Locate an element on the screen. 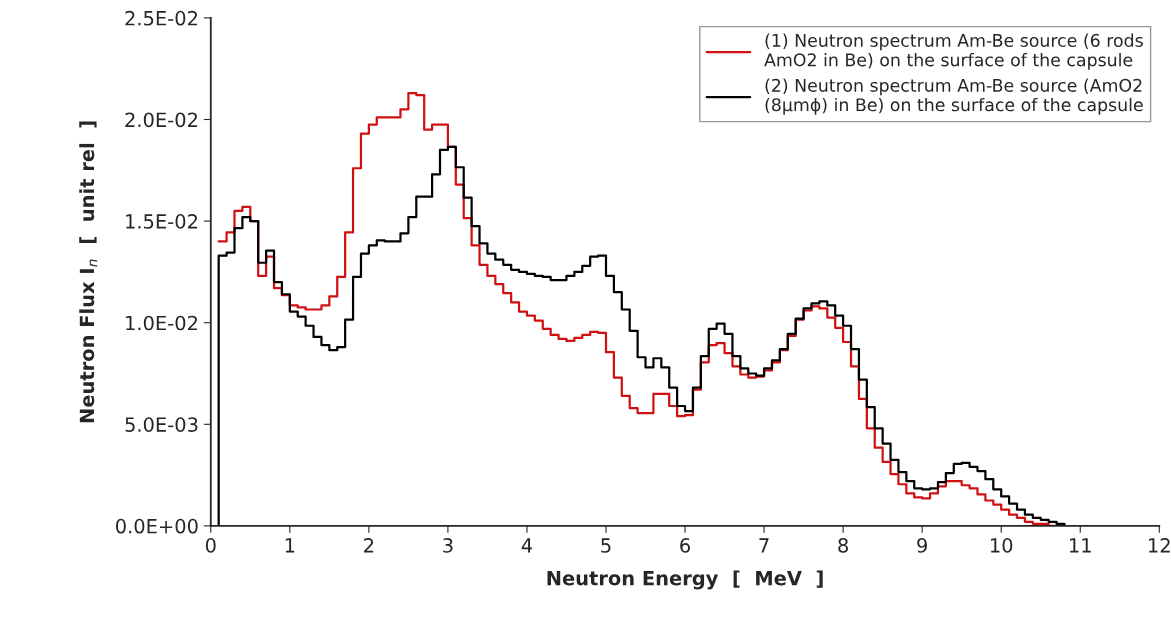  x-tick-label: 1 is located at coordinates (290, 545).